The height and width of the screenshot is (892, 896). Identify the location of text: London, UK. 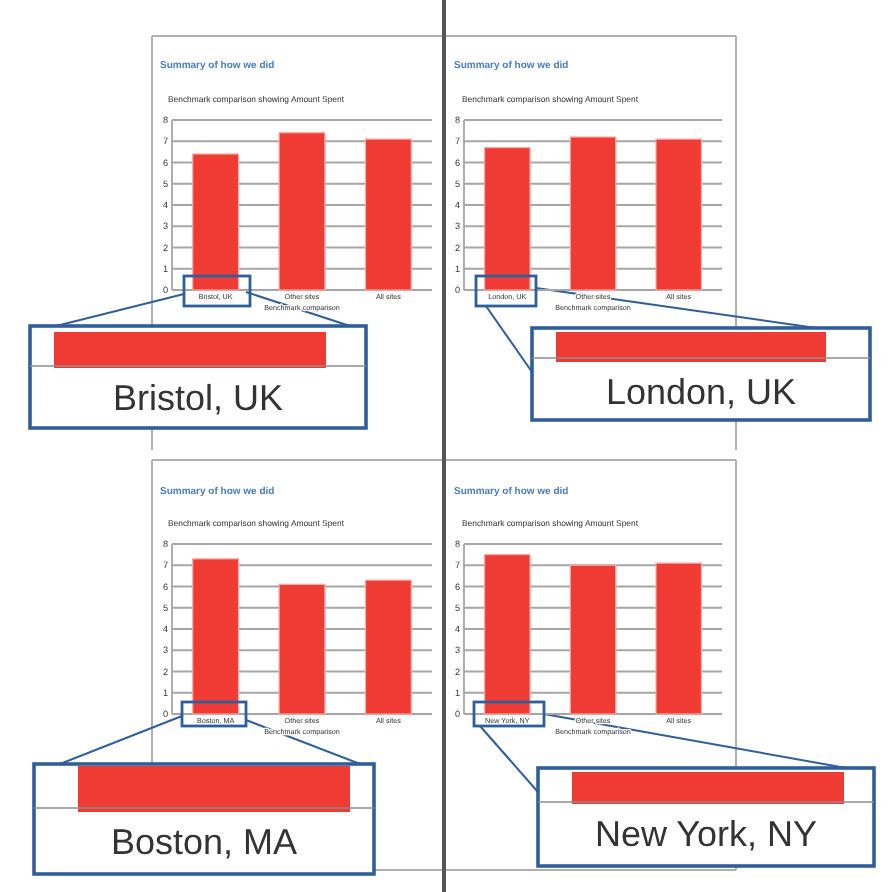
(701, 392).